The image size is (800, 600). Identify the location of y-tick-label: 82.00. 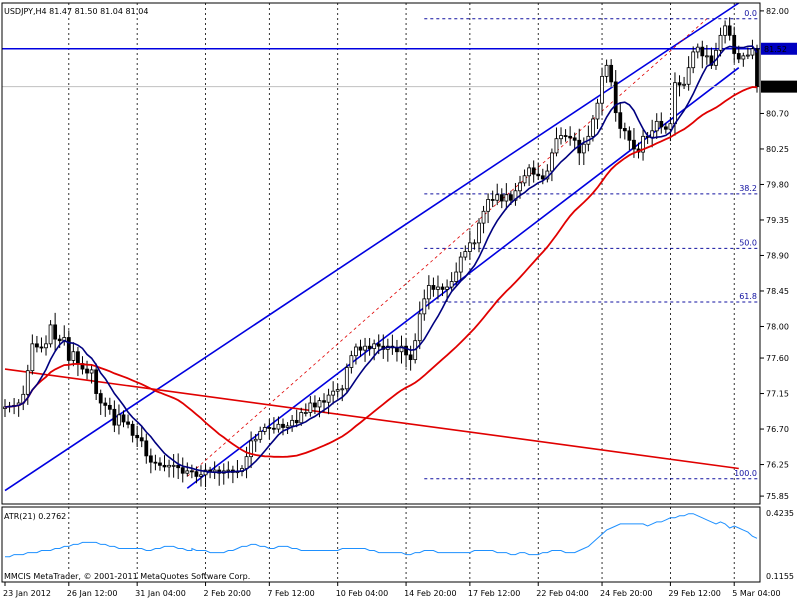
(777, 11).